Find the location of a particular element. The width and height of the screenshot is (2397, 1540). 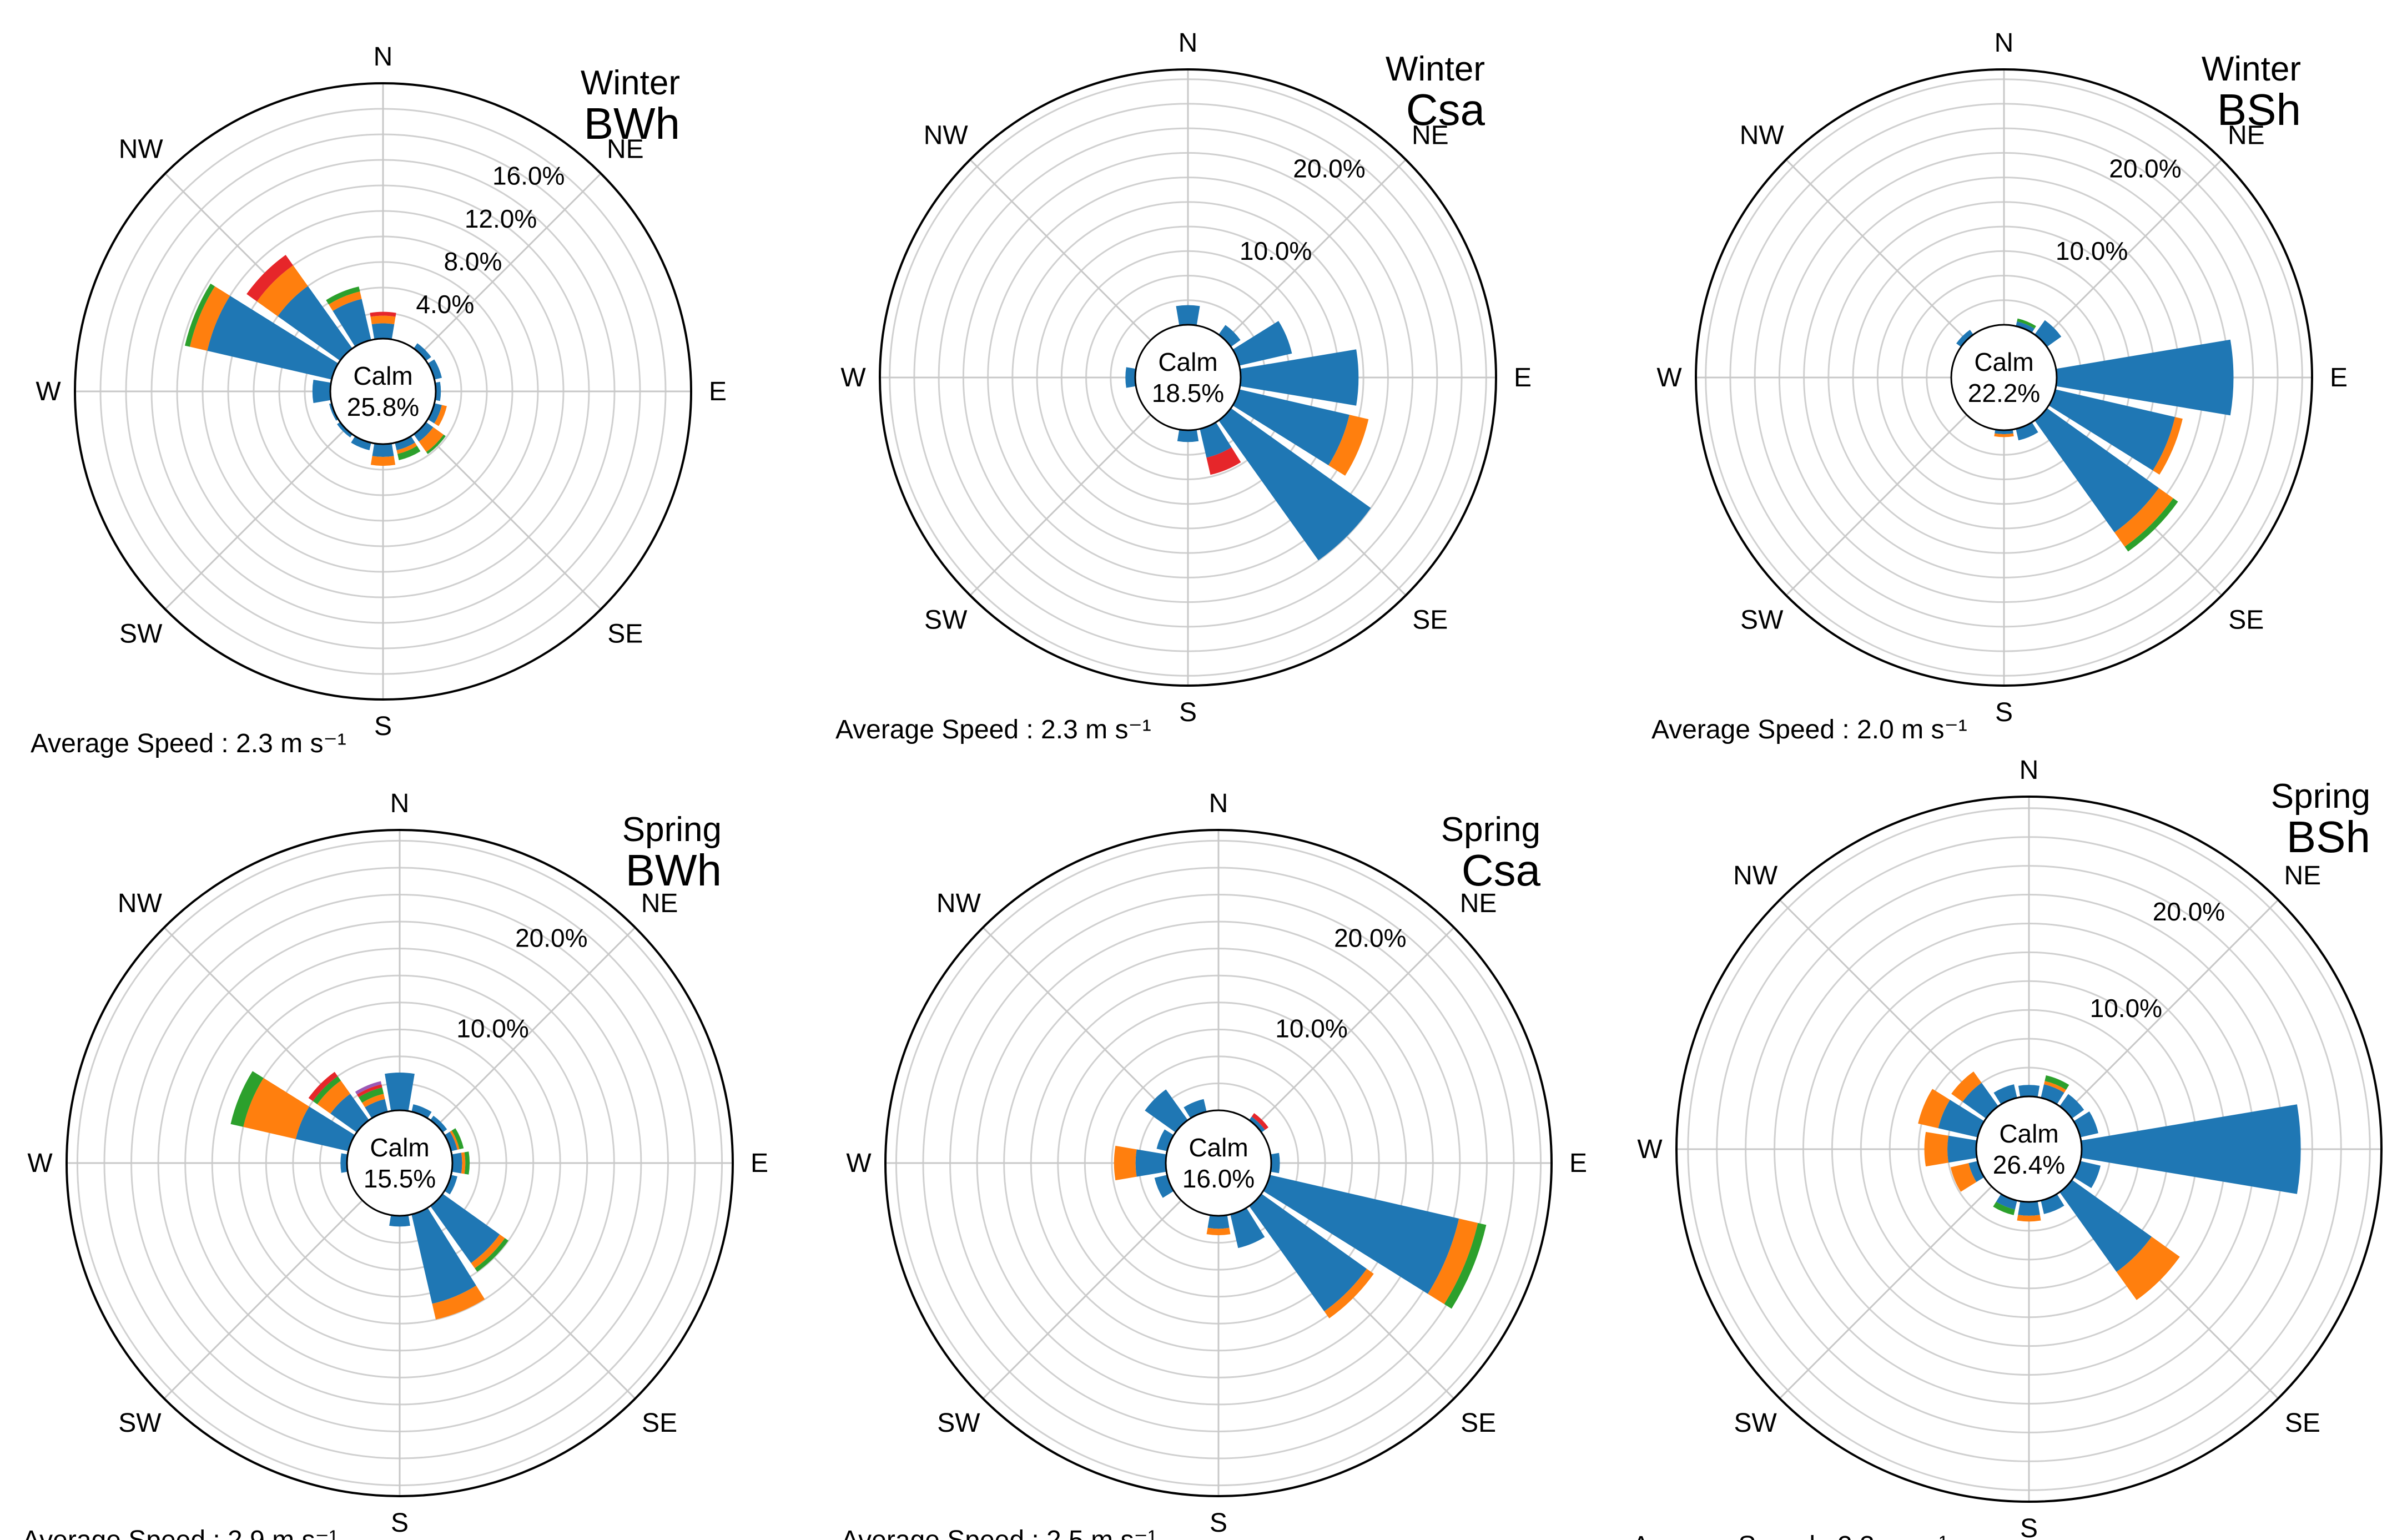

tick-label: 20.0% is located at coordinates (551, 938).